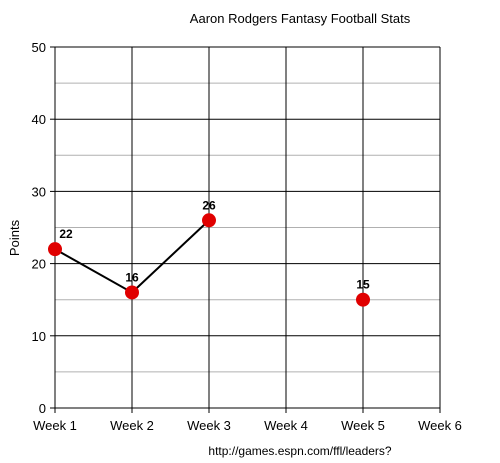 The height and width of the screenshot is (463, 500). I want to click on x-tick-label: Week 4, so click(286, 425).